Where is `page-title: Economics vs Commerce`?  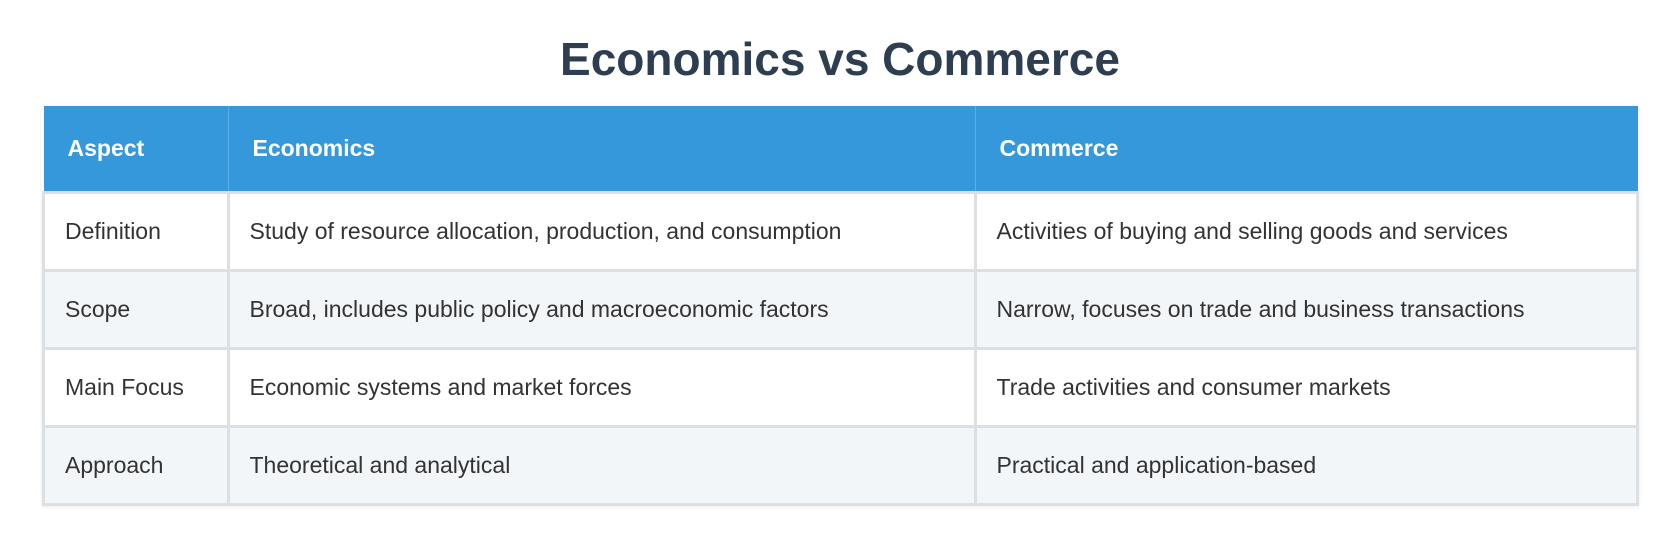 page-title: Economics vs Commerce is located at coordinates (840, 59).